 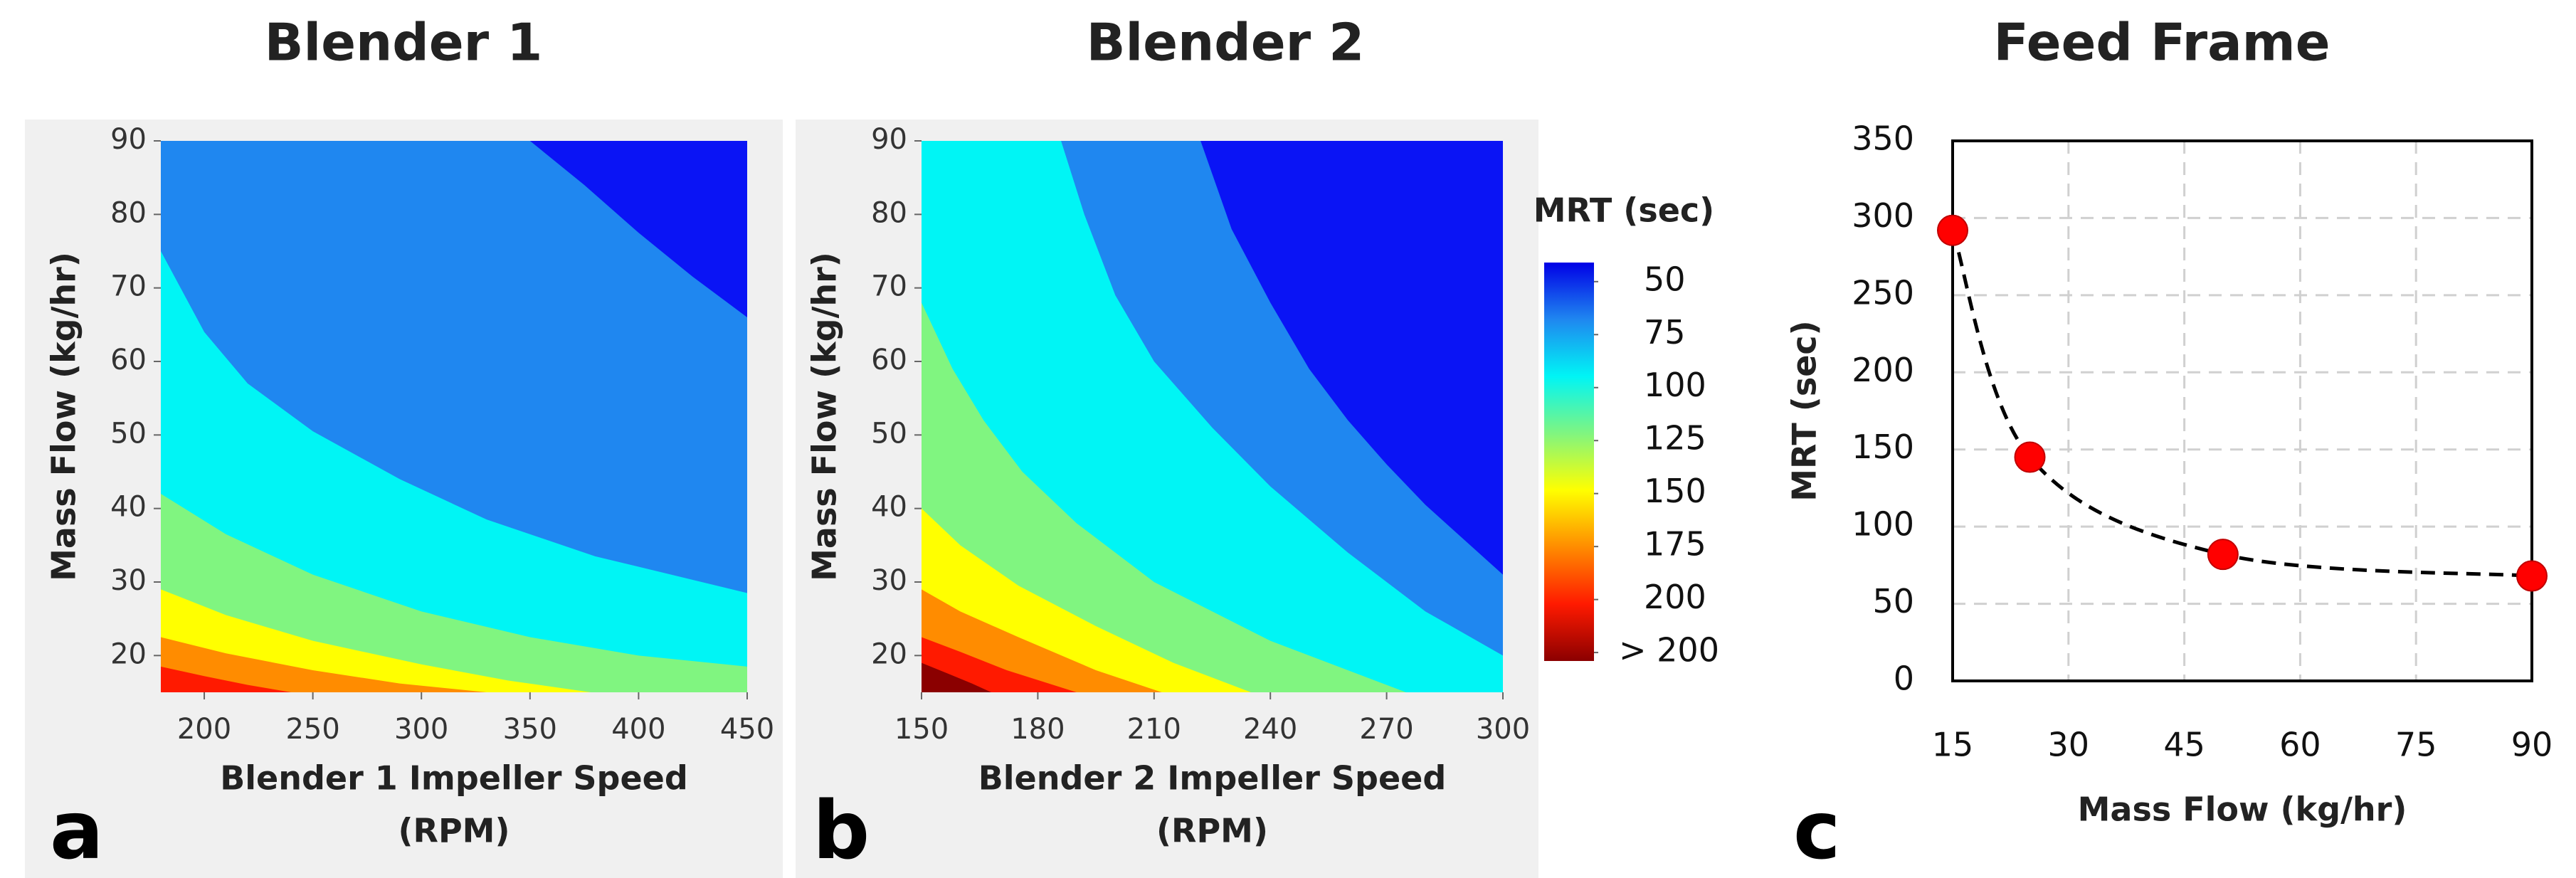 What do you see at coordinates (2416, 745) in the screenshot?
I see `x-tick-label: 75` at bounding box center [2416, 745].